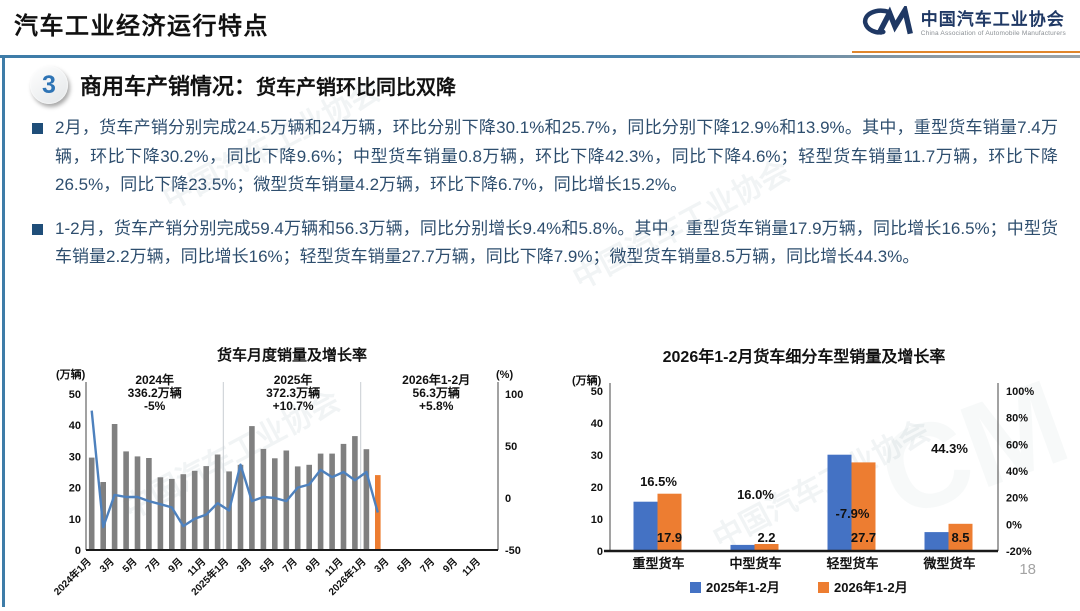 Image resolution: width=1080 pixels, height=611 pixels. What do you see at coordinates (1014, 525) in the screenshot?
I see `svg-text: 0%` at bounding box center [1014, 525].